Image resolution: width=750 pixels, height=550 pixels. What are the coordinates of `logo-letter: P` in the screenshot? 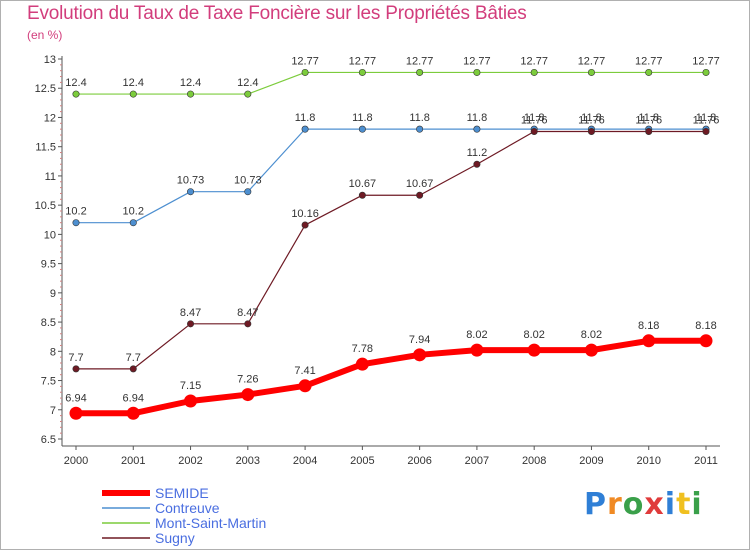 It's located at (595, 504).